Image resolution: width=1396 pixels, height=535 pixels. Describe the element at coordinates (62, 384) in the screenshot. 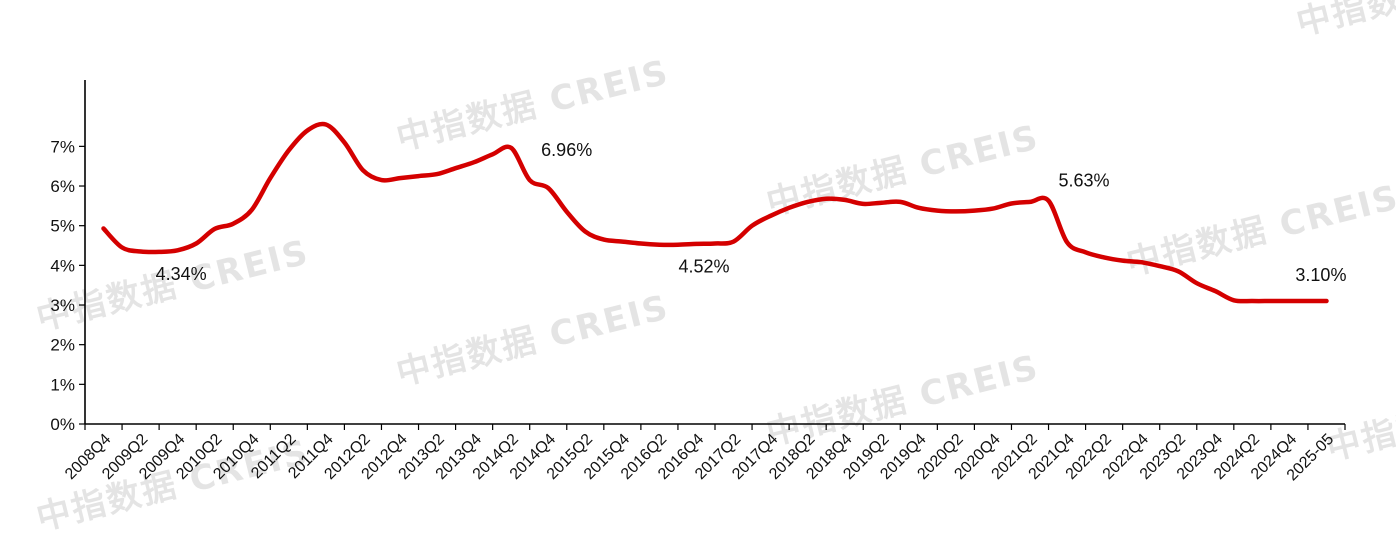

I see `y-tick-label: 1%` at that location.